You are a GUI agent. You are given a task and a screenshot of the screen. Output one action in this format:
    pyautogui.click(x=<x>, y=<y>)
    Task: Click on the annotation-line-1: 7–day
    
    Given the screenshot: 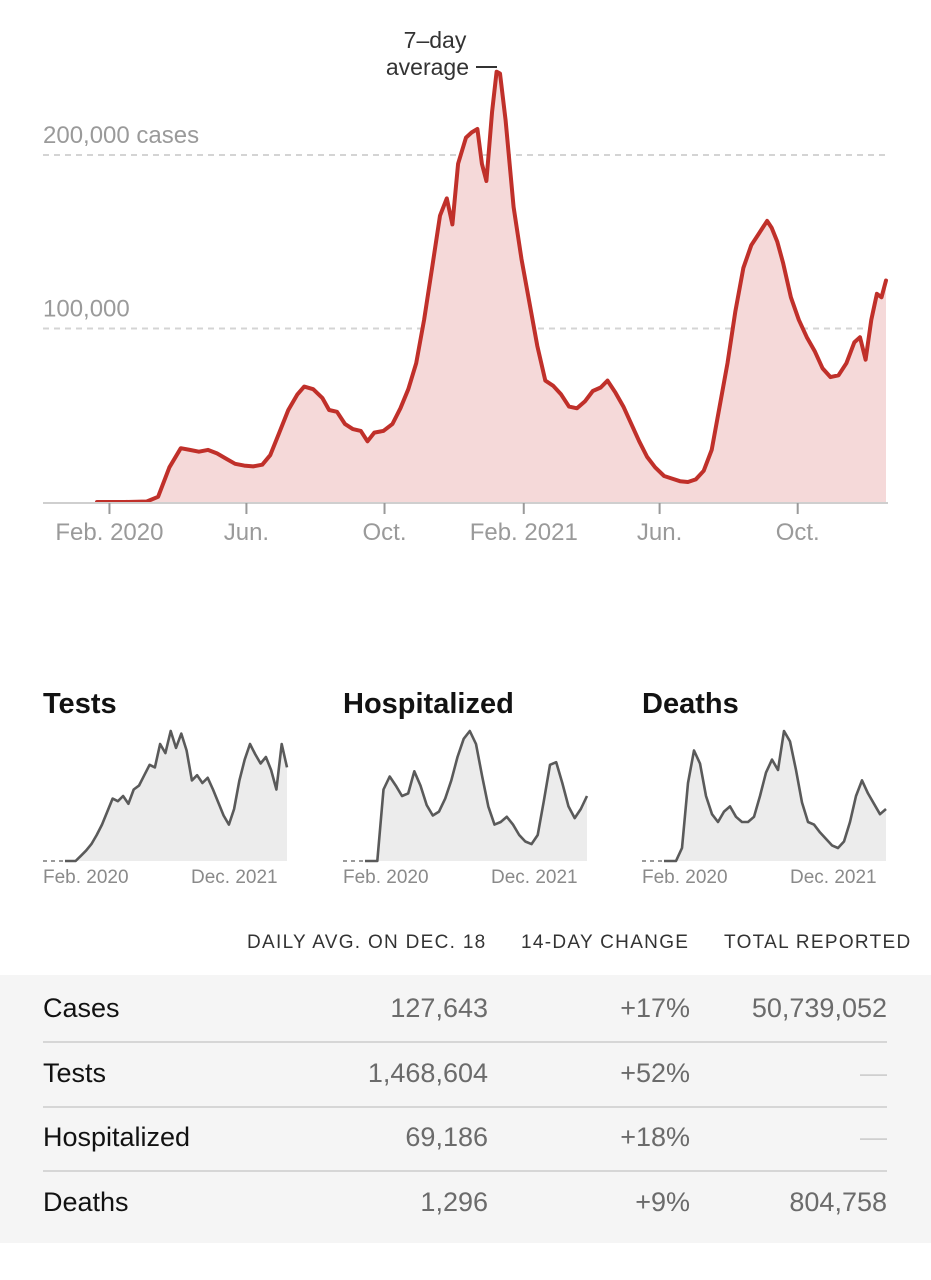 What is the action you would take?
    pyautogui.click(x=435, y=40)
    